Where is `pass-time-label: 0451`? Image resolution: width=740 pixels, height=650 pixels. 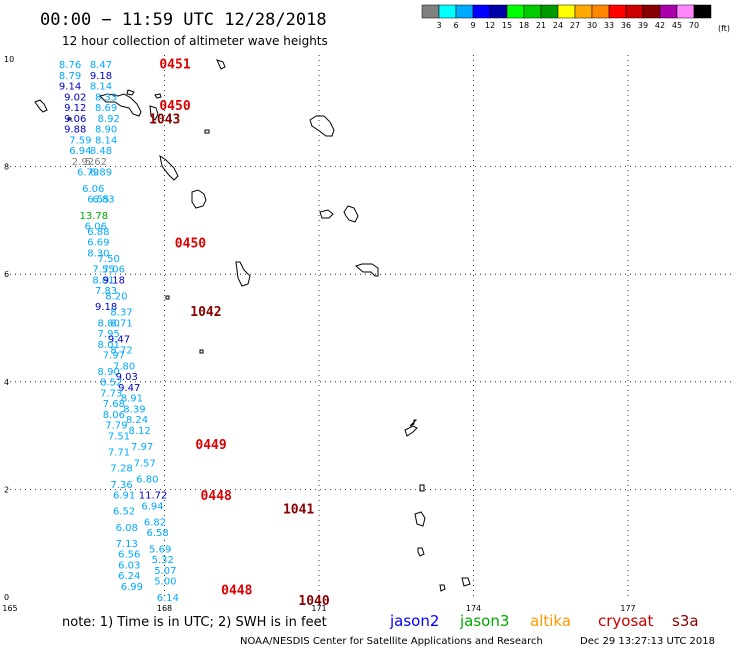 pass-time-label: 0451 is located at coordinates (174, 65).